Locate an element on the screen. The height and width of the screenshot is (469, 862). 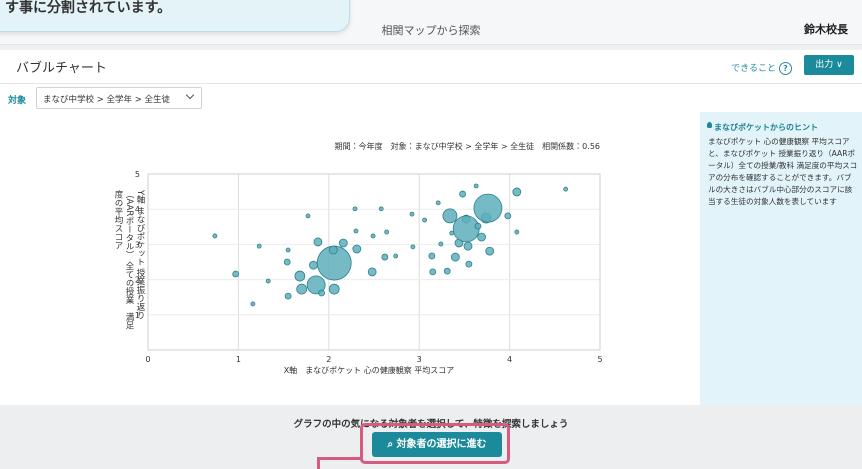
bulb-icon is located at coordinates (709, 125).